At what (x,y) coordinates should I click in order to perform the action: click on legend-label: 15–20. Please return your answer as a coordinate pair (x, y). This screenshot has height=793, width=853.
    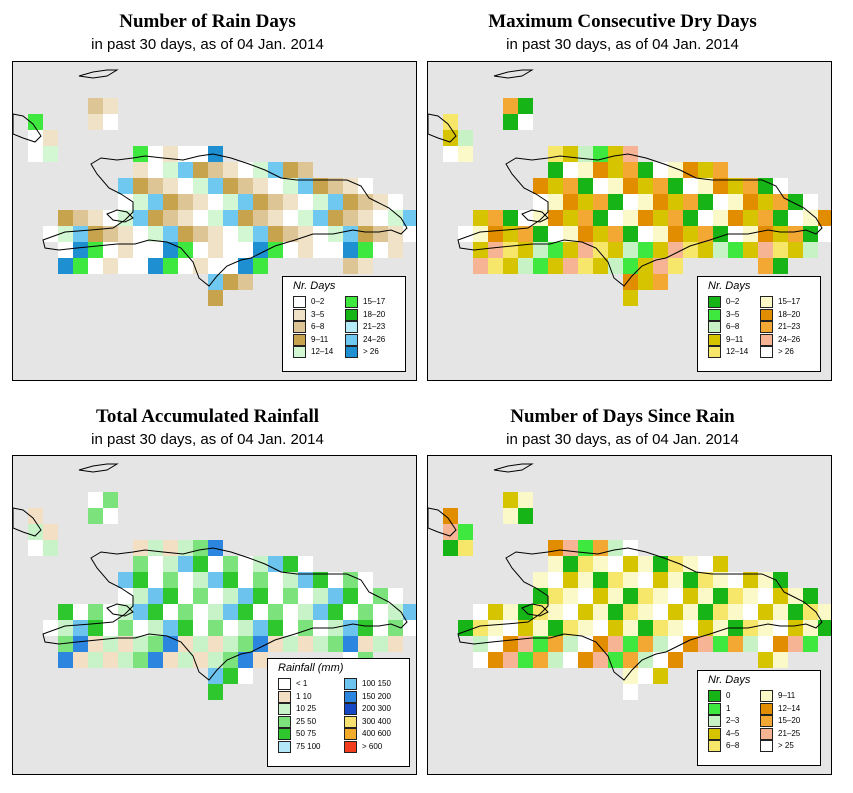
    Looking at the image, I should click on (789, 721).